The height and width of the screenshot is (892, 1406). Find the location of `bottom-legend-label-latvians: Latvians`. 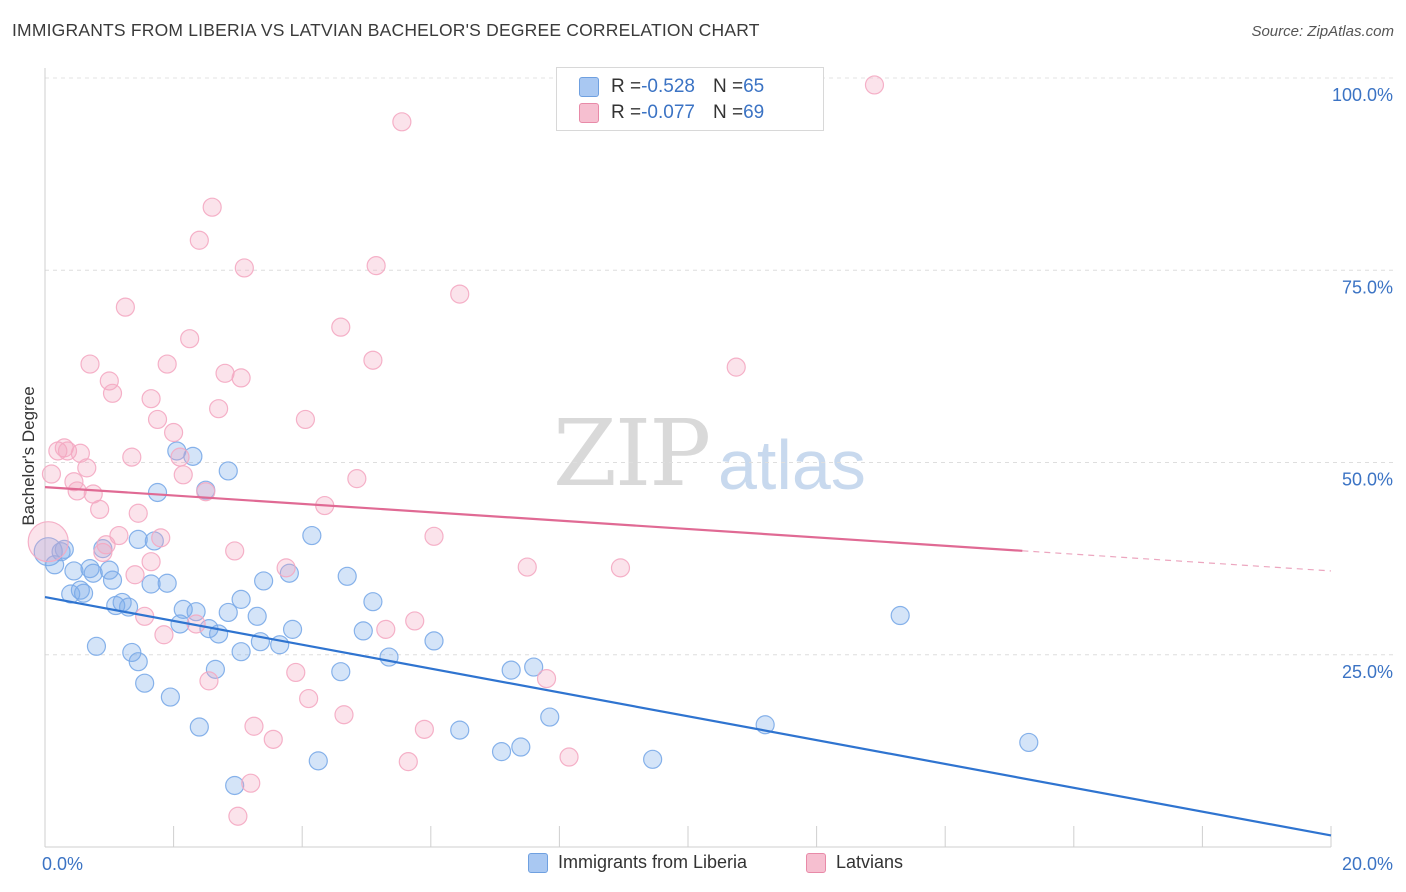

bottom-legend-label-latvians: Latvians is located at coordinates (870, 862).